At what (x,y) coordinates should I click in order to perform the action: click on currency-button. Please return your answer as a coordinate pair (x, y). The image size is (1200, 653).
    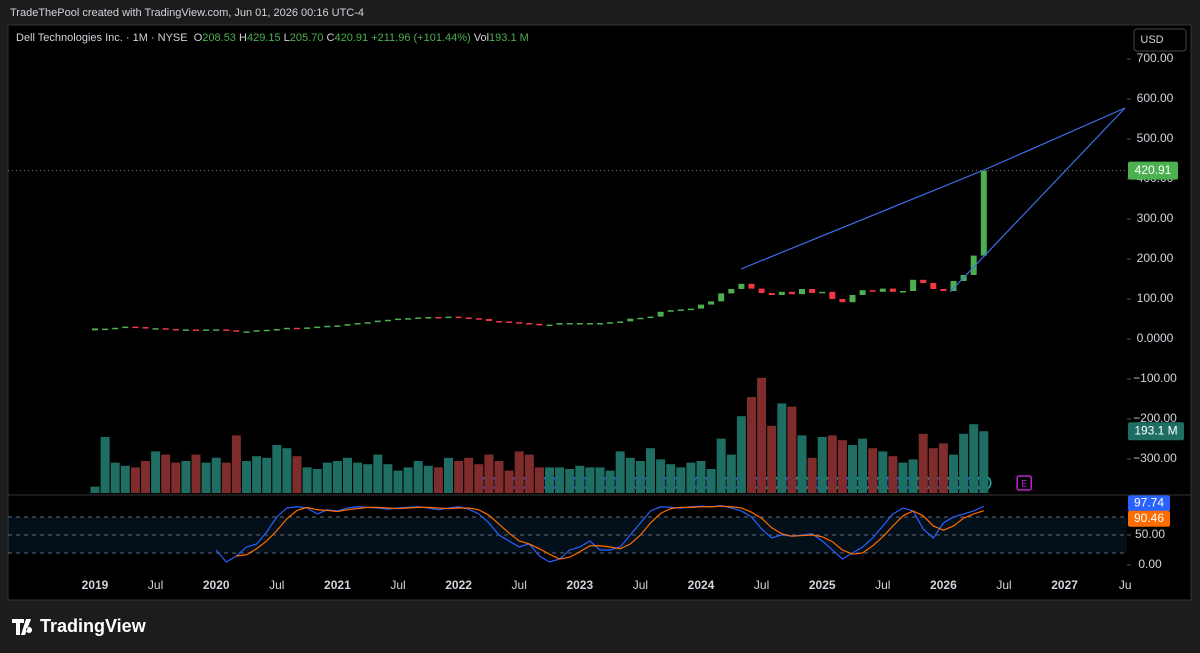
    Looking at the image, I should click on (1160, 40).